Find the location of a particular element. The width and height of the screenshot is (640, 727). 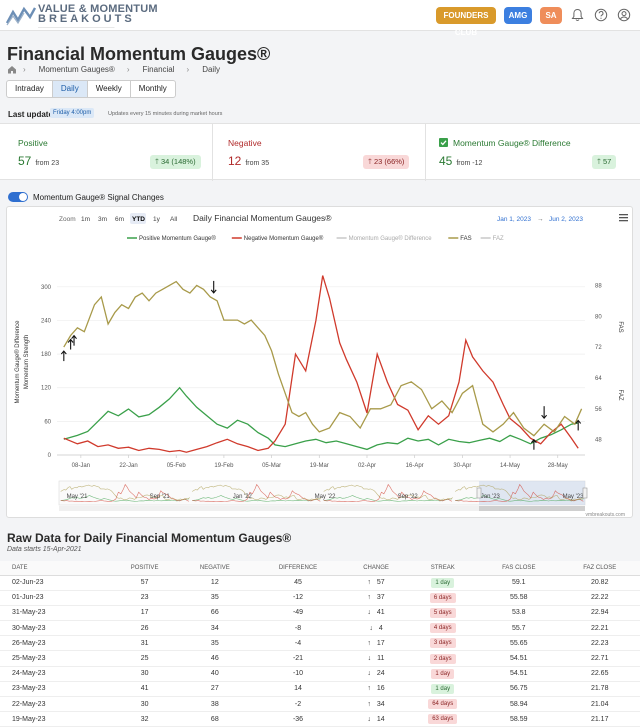

right-tick-label: 80 is located at coordinates (598, 317).